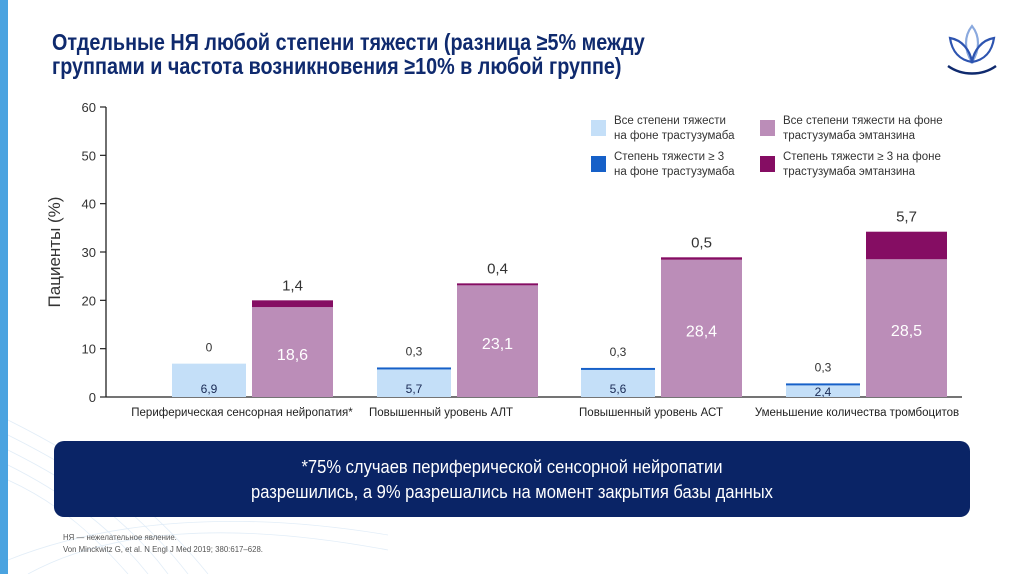  Describe the element at coordinates (906, 217) in the screenshot. I see `data-label-tdm1-grade3: 5,7` at that location.